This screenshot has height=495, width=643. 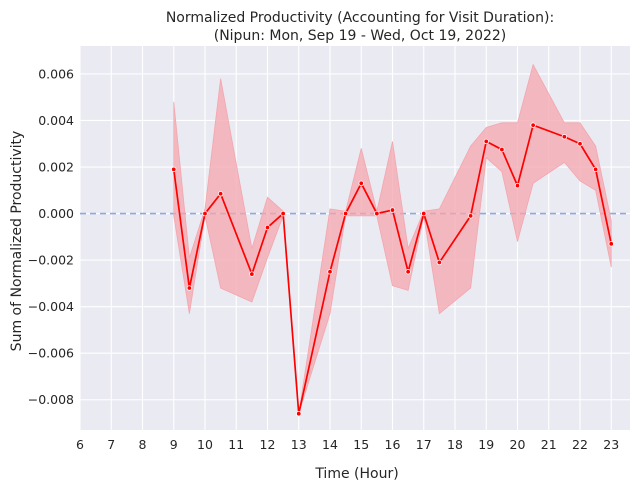 I want to click on x-tick-label: 12, so click(x=268, y=444).